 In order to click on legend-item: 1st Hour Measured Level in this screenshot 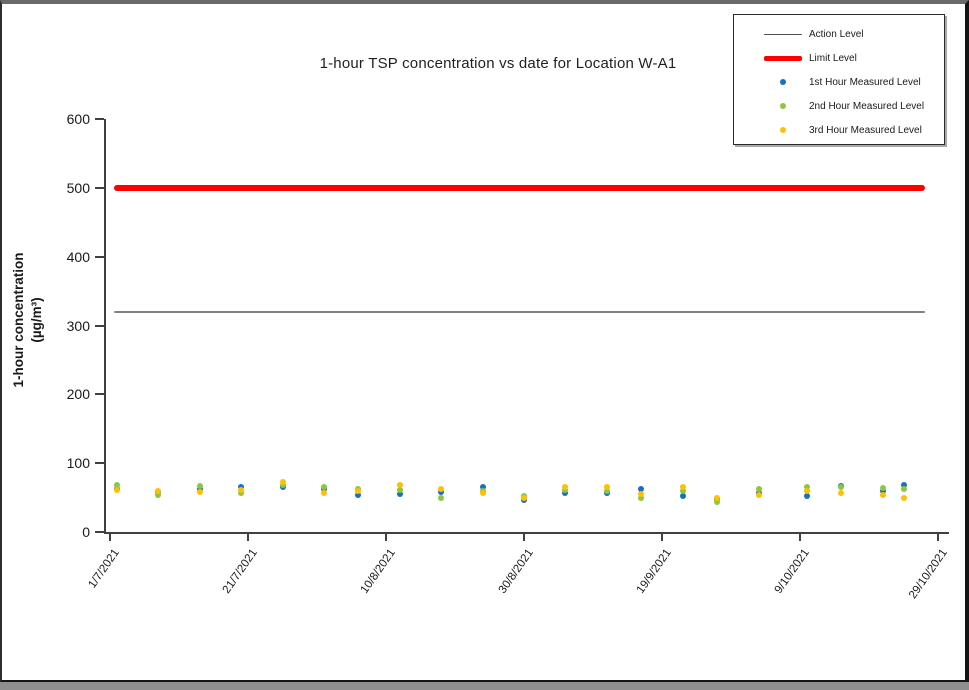, I will do `click(839, 82)`.